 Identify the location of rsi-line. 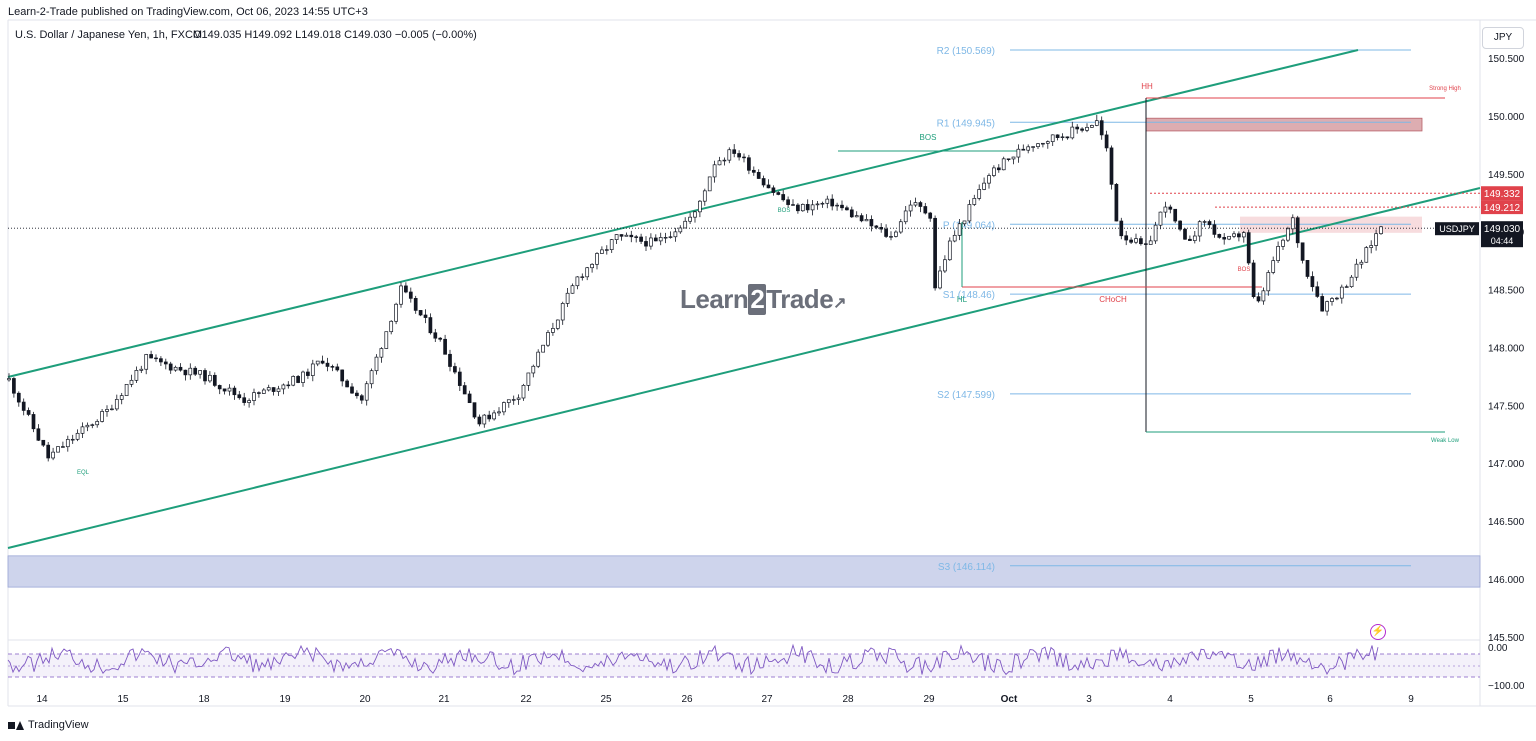
(693, 659).